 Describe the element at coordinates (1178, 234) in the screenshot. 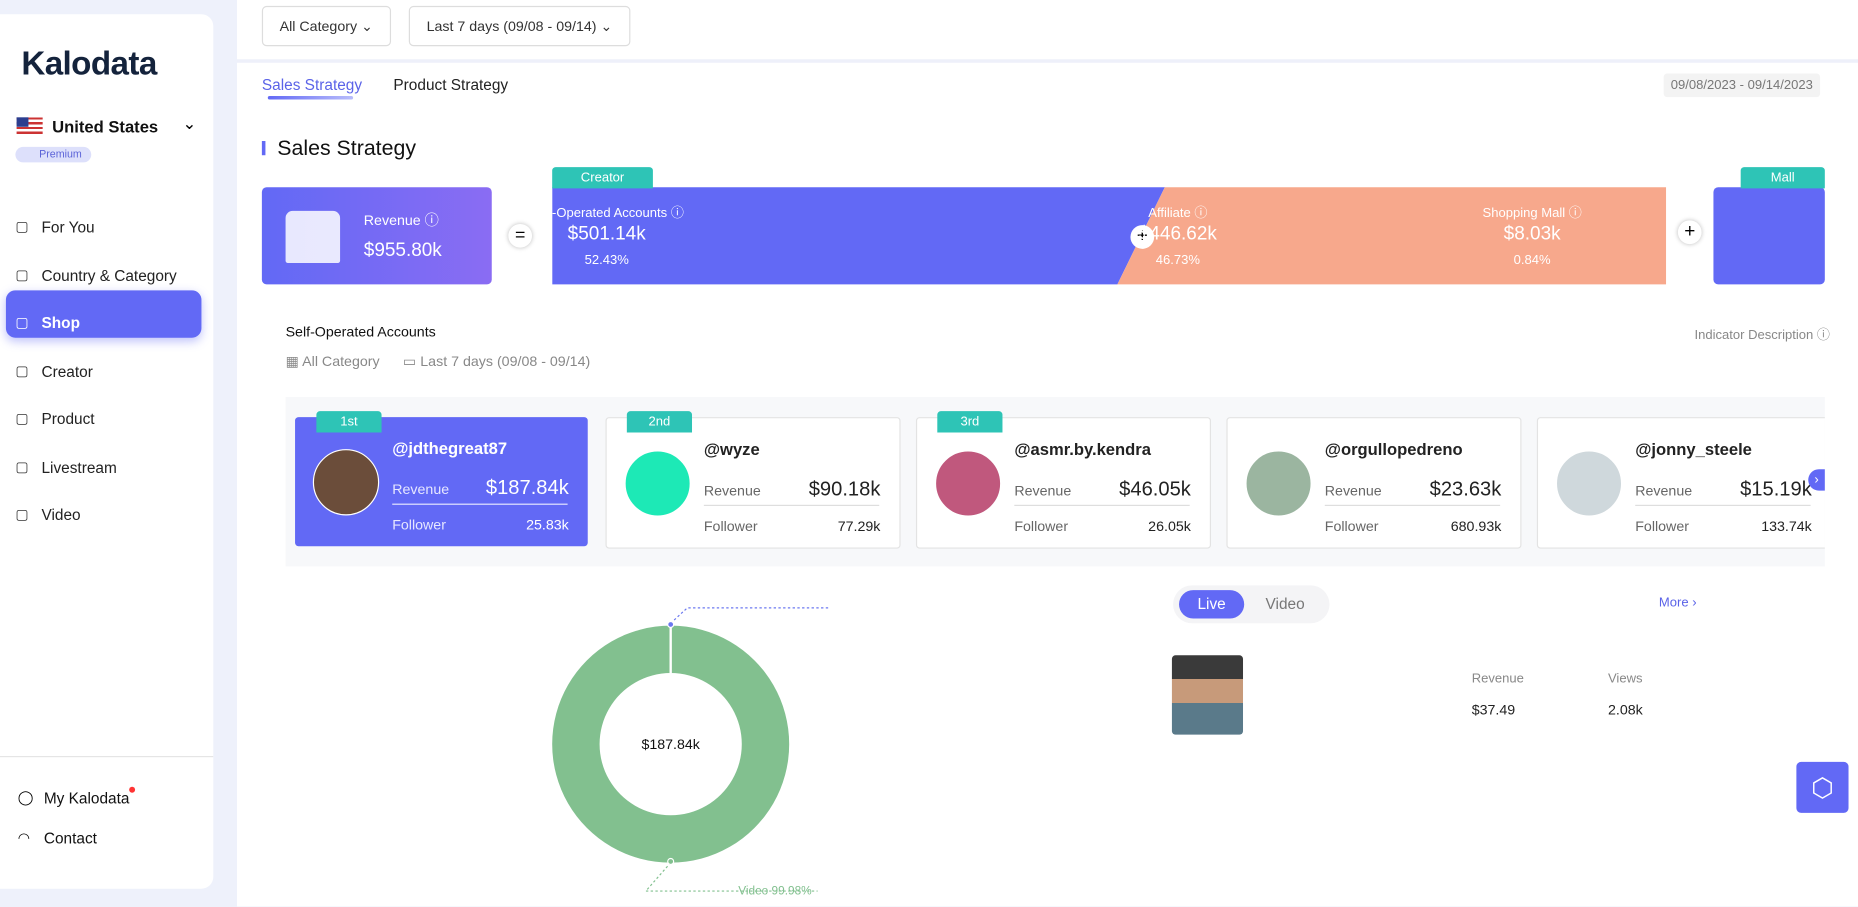

I see `segment-value: $446.62k` at that location.